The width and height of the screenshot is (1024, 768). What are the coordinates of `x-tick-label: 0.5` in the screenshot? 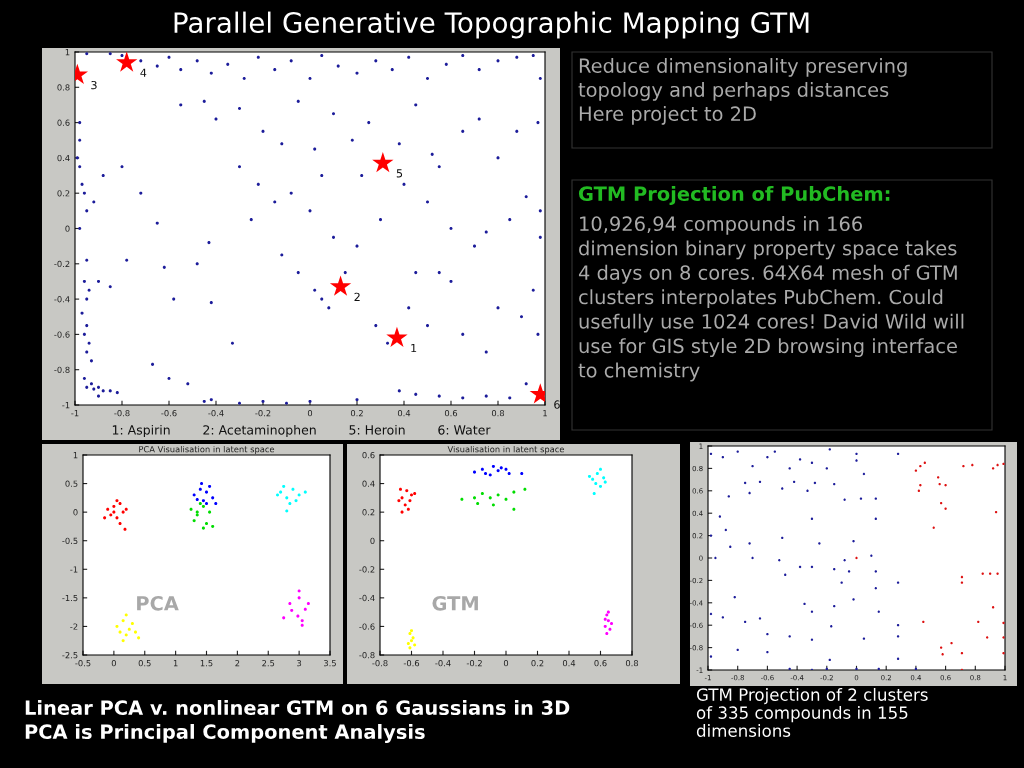 It's located at (144, 663).